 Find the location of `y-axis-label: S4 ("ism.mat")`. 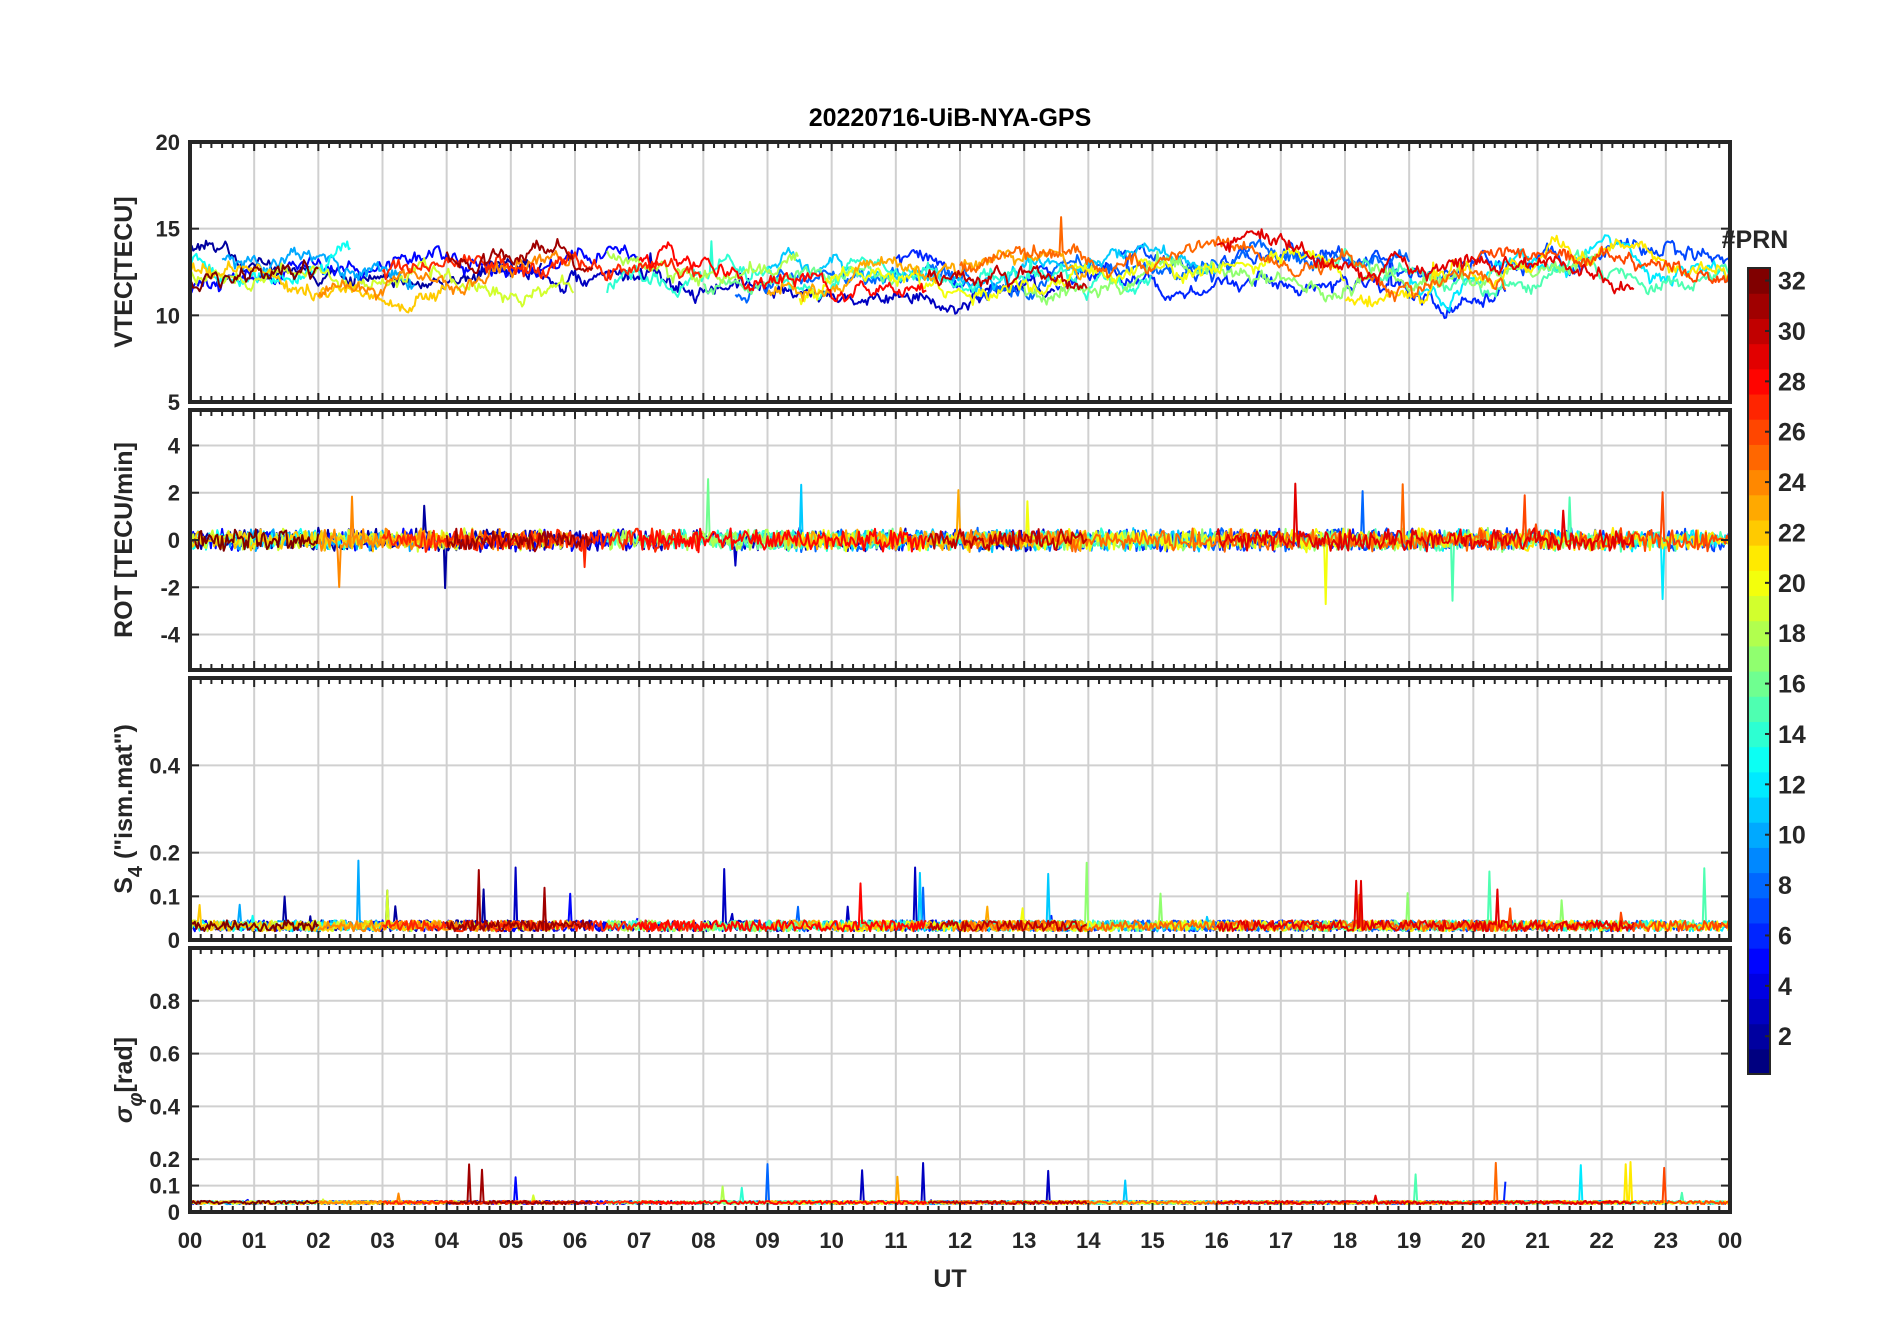

y-axis-label: S4 ("ism.mat") is located at coordinates (128, 809).